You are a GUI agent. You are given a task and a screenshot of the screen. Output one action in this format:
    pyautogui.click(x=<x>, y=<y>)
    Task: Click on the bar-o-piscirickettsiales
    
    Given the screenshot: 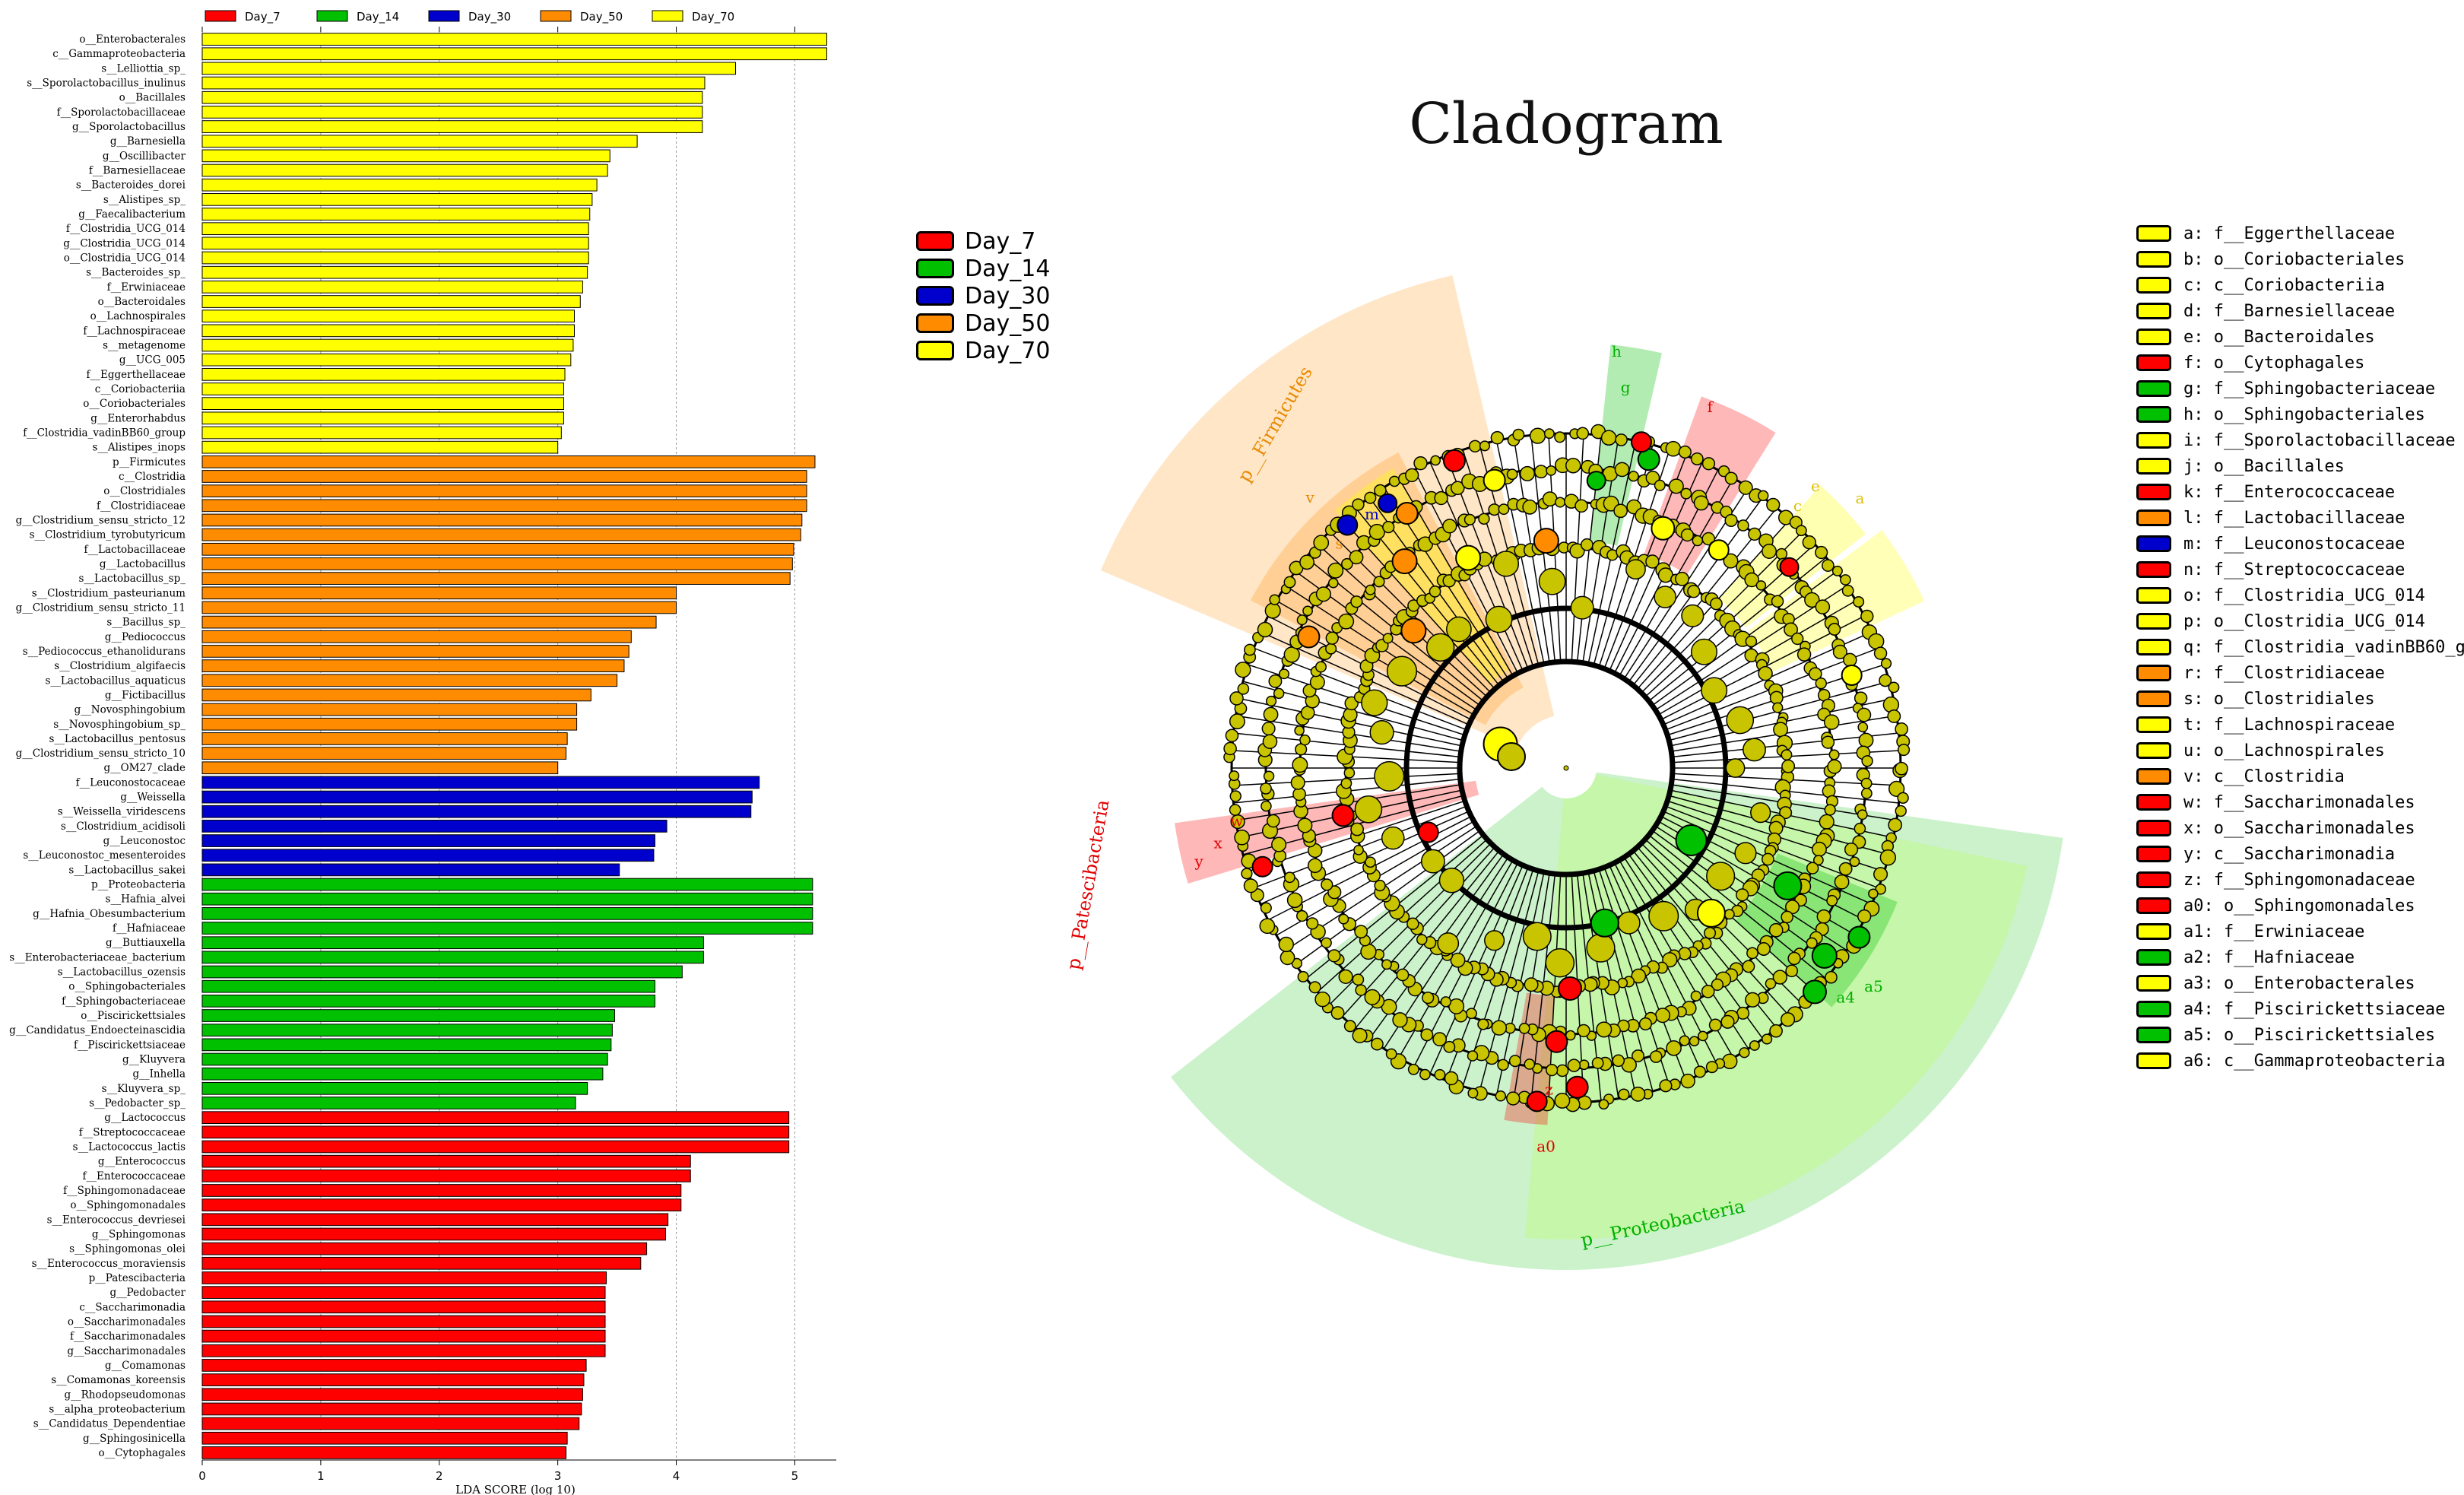 What is the action you would take?
    pyautogui.click(x=408, y=1015)
    